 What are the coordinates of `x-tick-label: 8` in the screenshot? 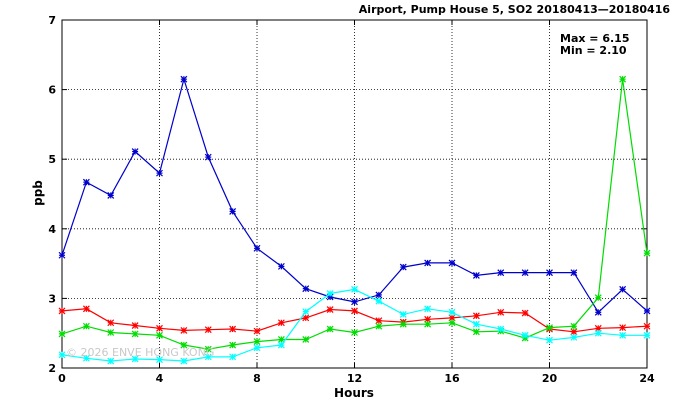 It's located at (257, 378).